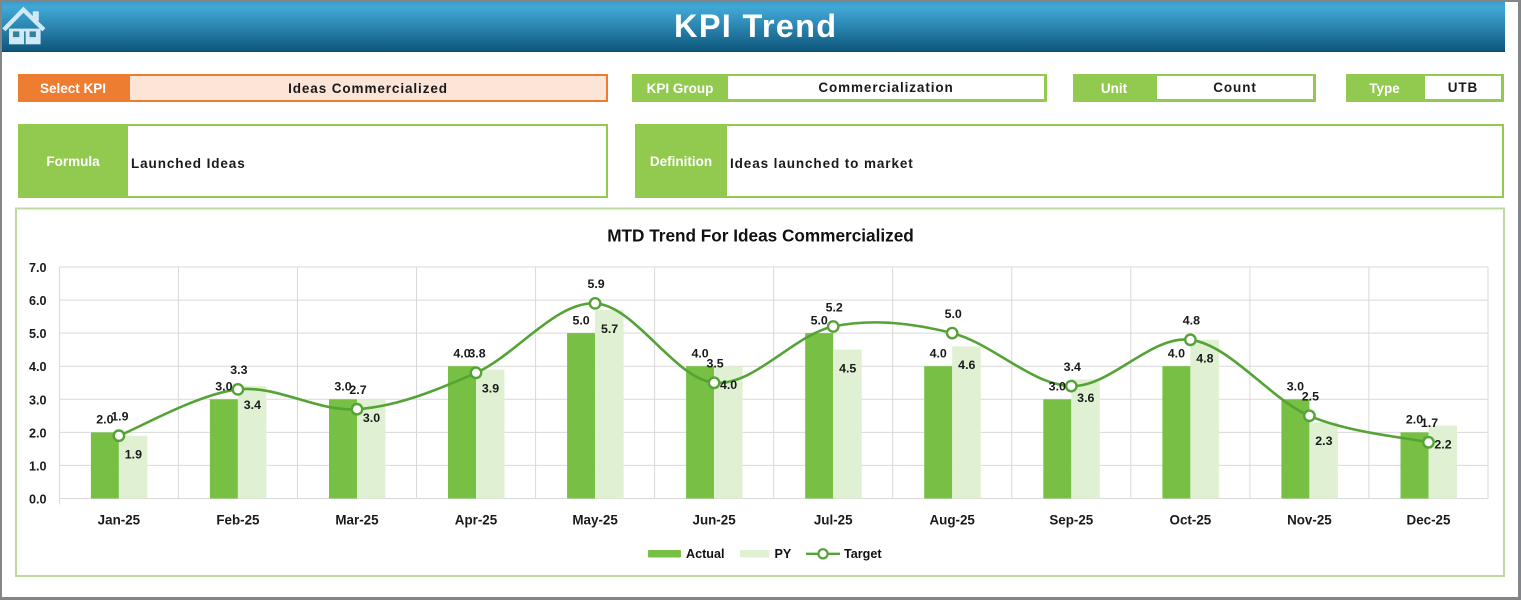 The width and height of the screenshot is (1521, 600). What do you see at coordinates (783, 554) in the screenshot?
I see `svg-text: PY` at bounding box center [783, 554].